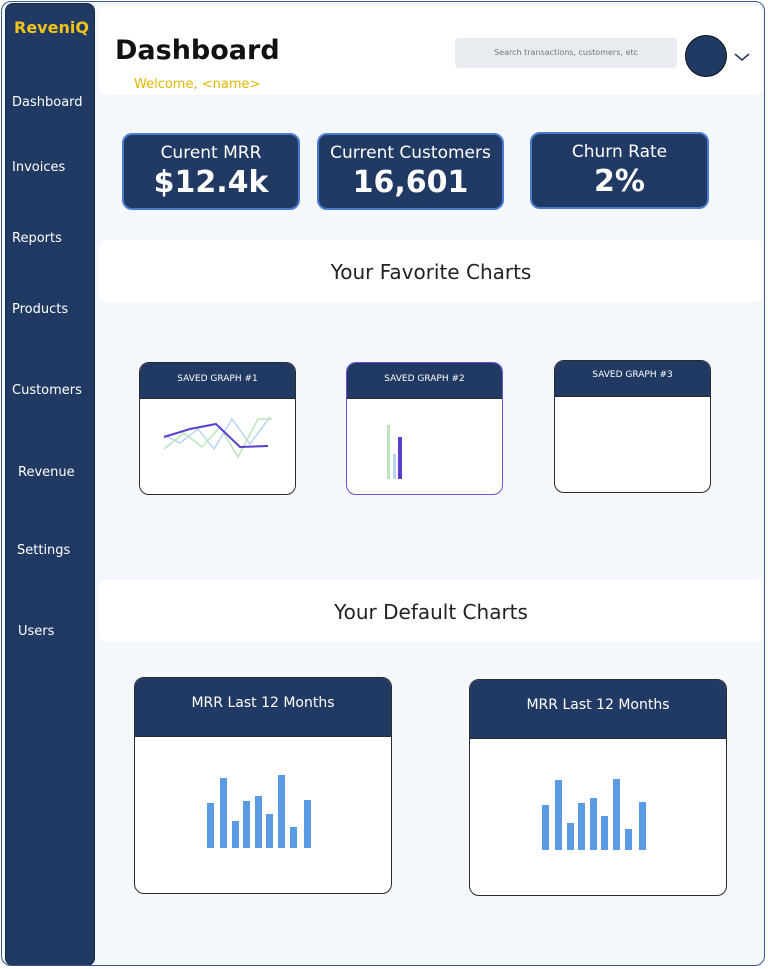 This screenshot has width=768, height=969. Describe the element at coordinates (36, 631) in the screenshot. I see `nav-item: Users` at that location.